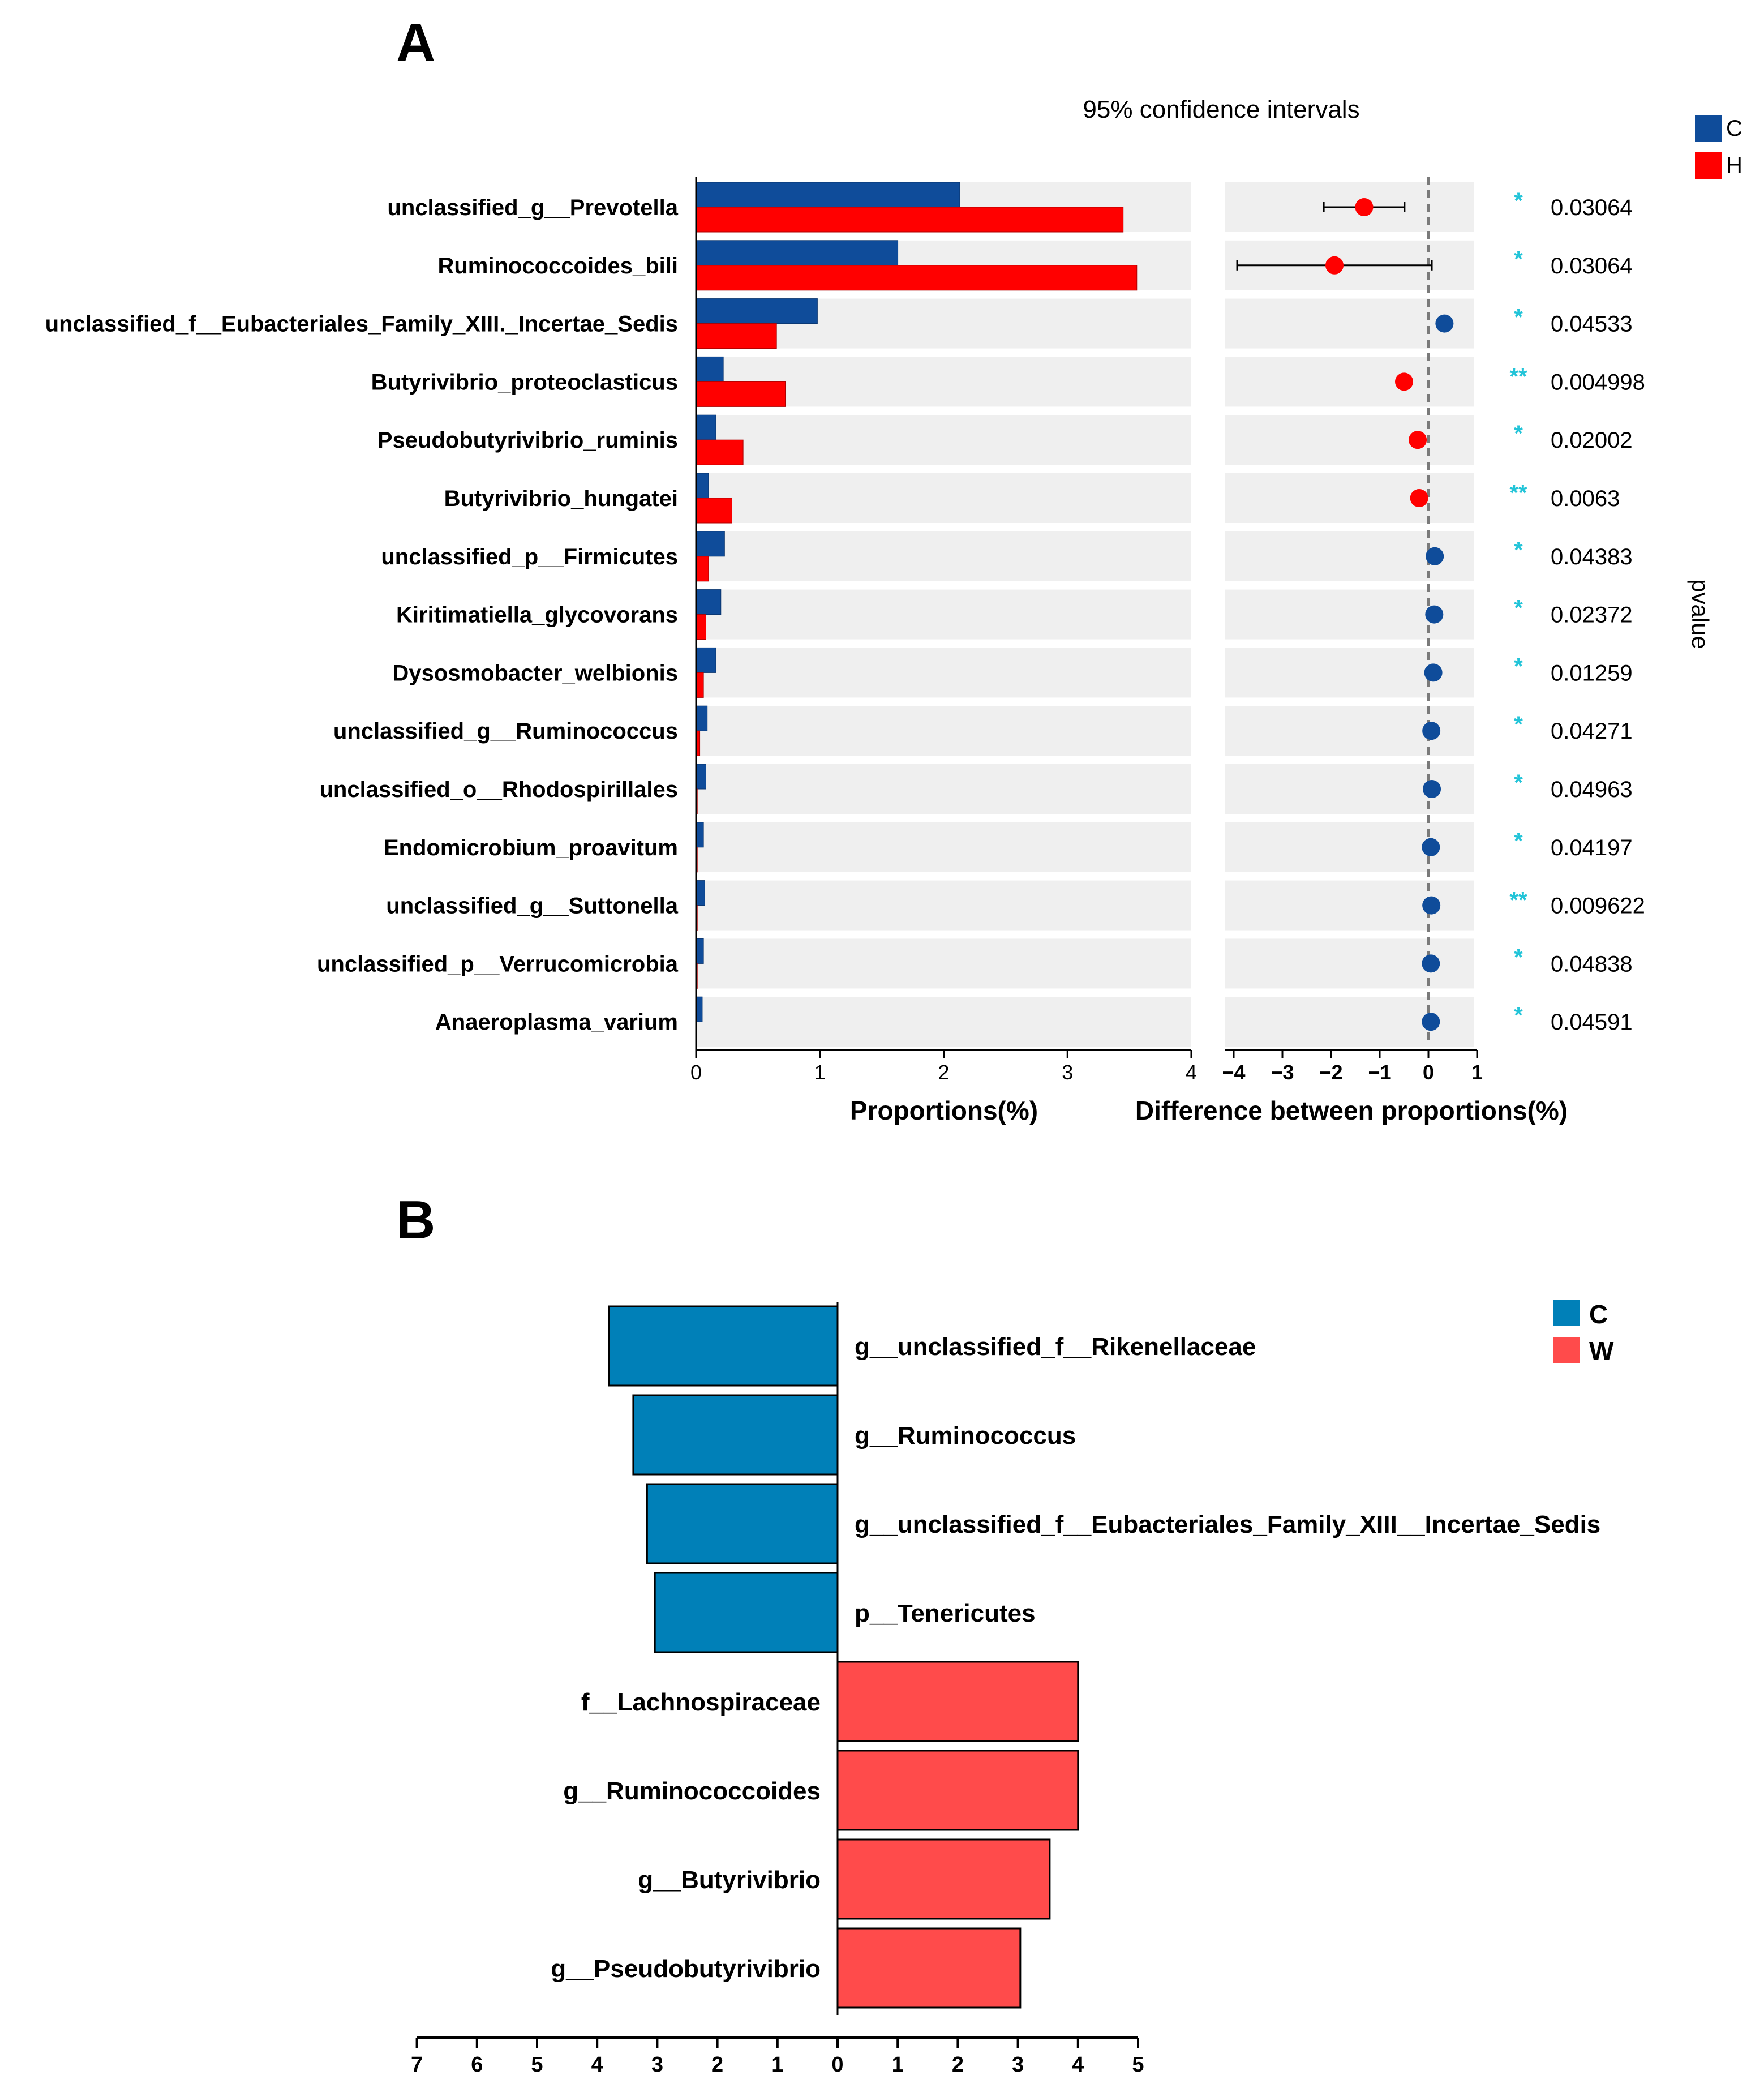  Describe the element at coordinates (1379, 1072) in the screenshot. I see `ci-x-tick-label: −1` at that location.